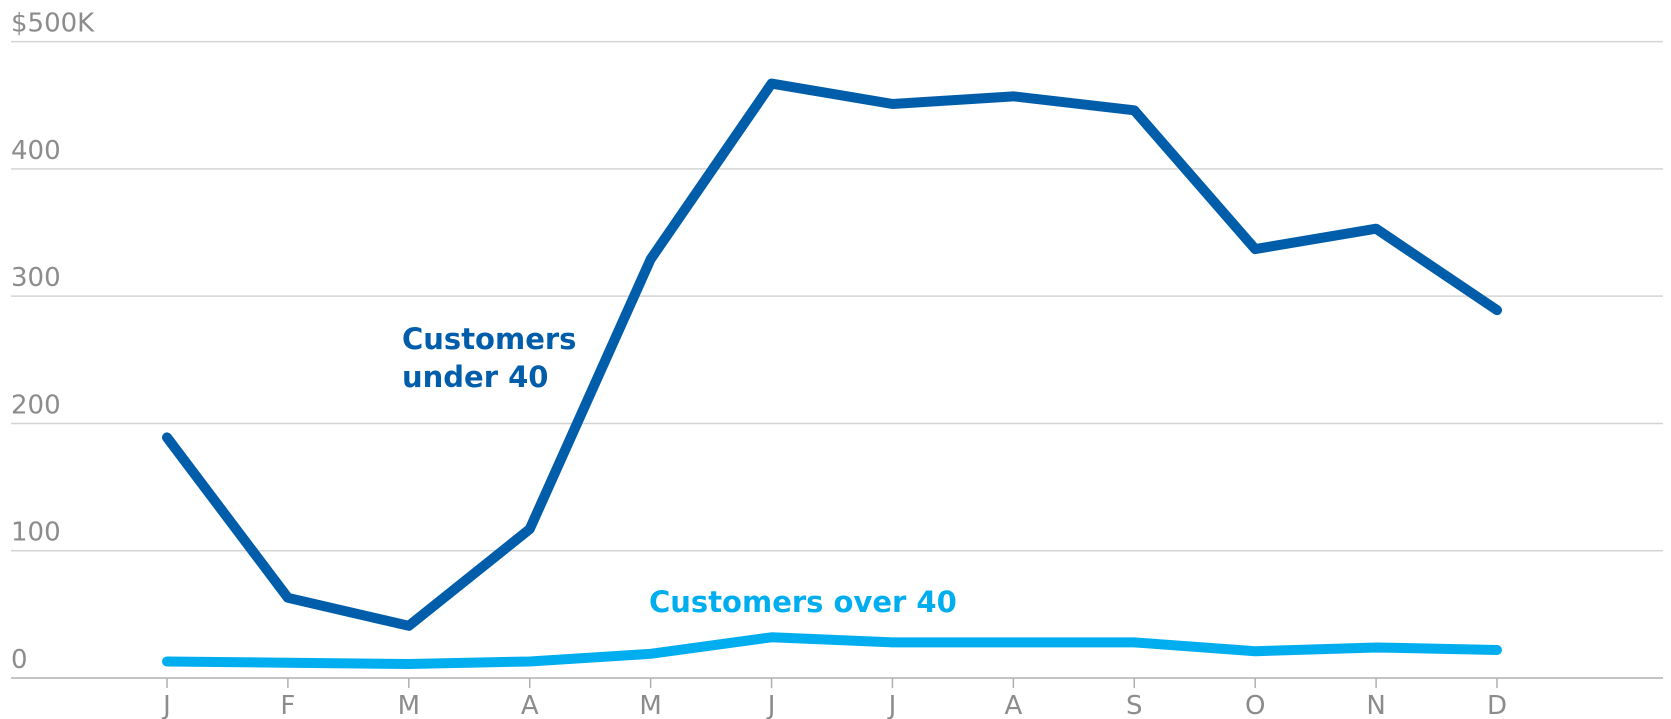 This screenshot has width=1671, height=719. Describe the element at coordinates (1134, 705) in the screenshot. I see `x-tick-label: S` at that location.